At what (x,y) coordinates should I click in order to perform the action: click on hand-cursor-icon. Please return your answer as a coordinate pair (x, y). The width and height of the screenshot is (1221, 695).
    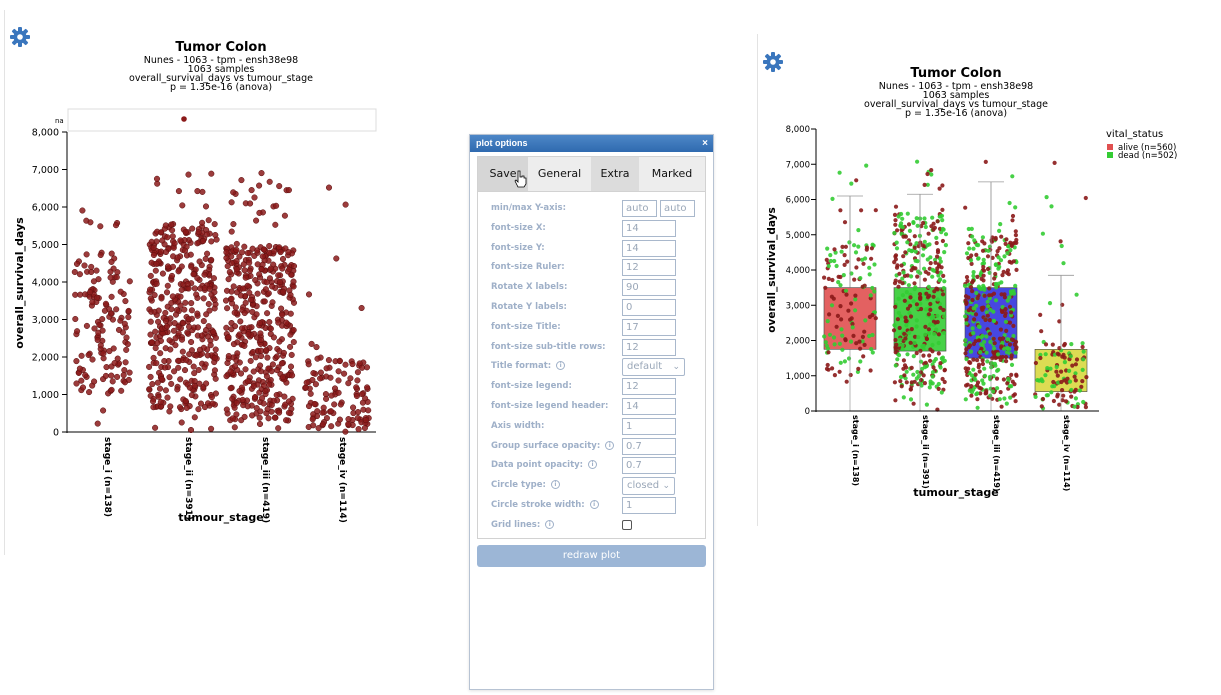
    Looking at the image, I should click on (520, 179).